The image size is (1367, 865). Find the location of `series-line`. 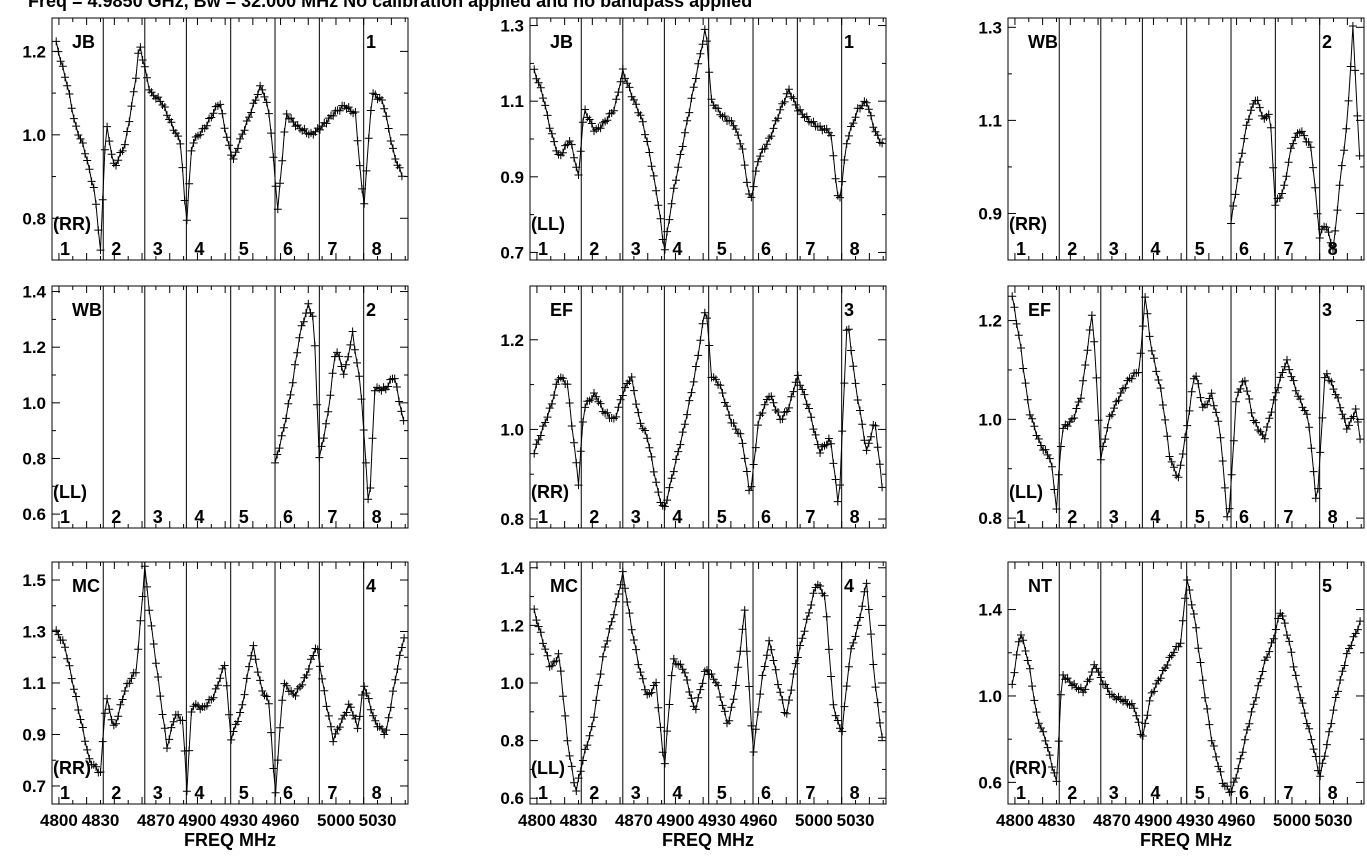

series-line is located at coordinates (339, 401).